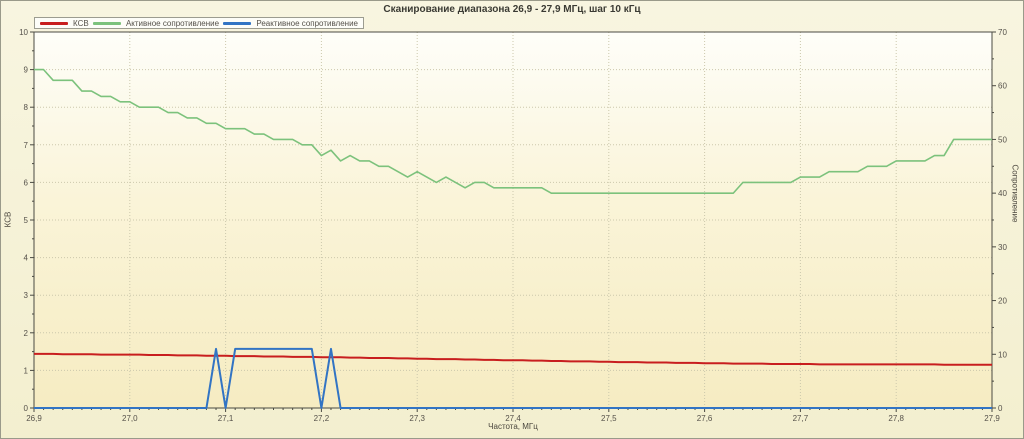 Image resolution: width=1024 pixels, height=439 pixels. Describe the element at coordinates (1002, 354) in the screenshot. I see `y-right-tick-label: 10` at that location.